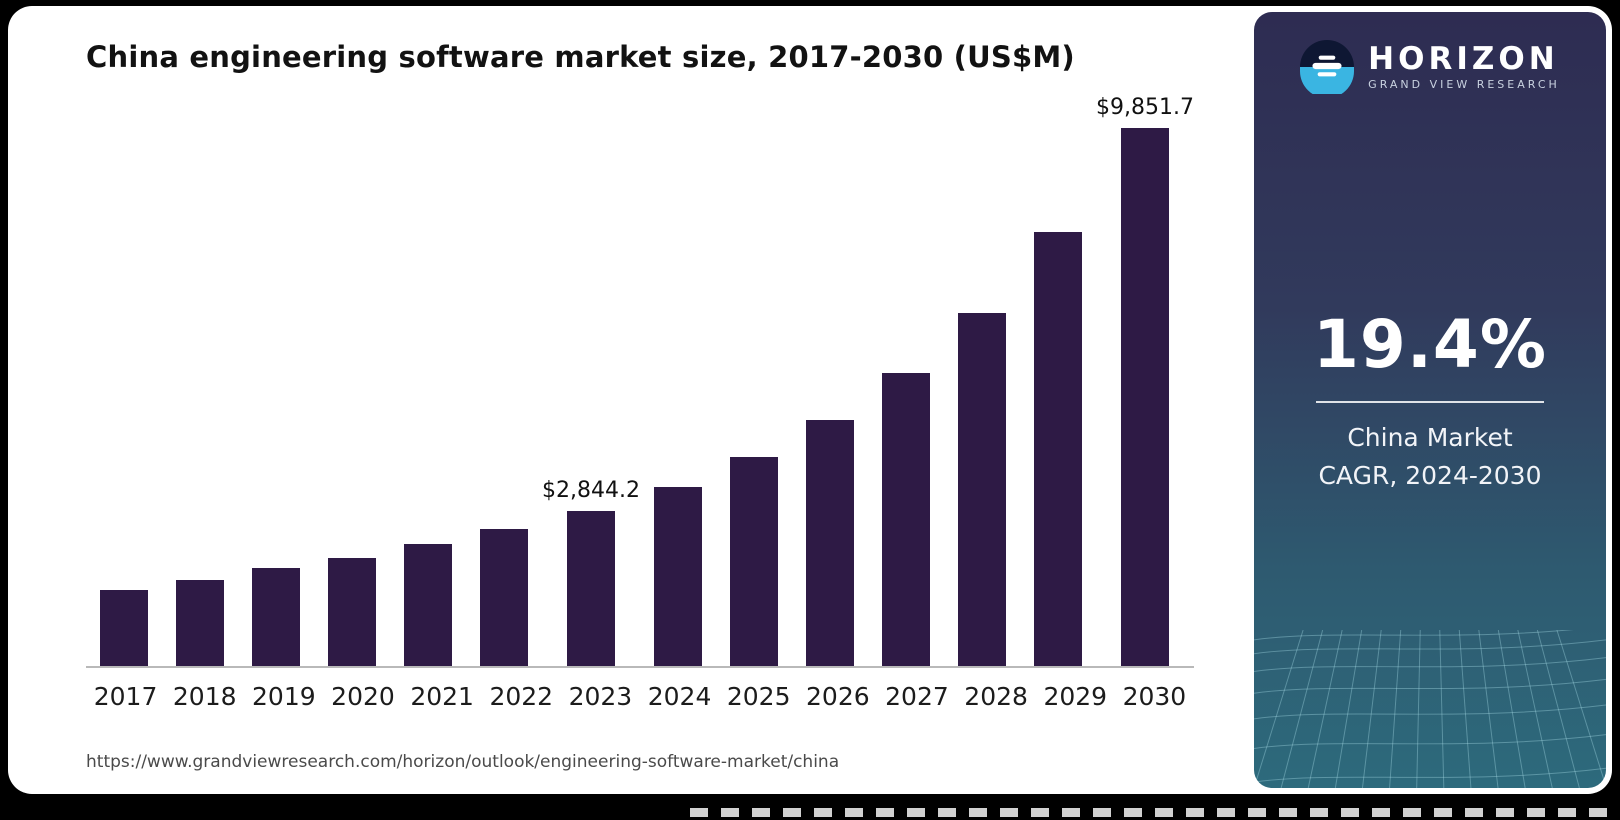 The image size is (1620, 820). Describe the element at coordinates (1075, 696) in the screenshot. I see `x-axis-label-2029: 2029` at that location.